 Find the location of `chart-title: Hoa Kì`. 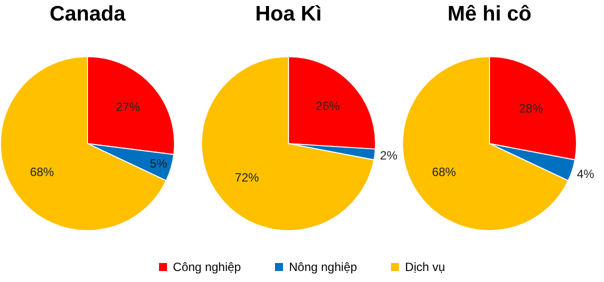

chart-title: Hoa Kì is located at coordinates (288, 14).